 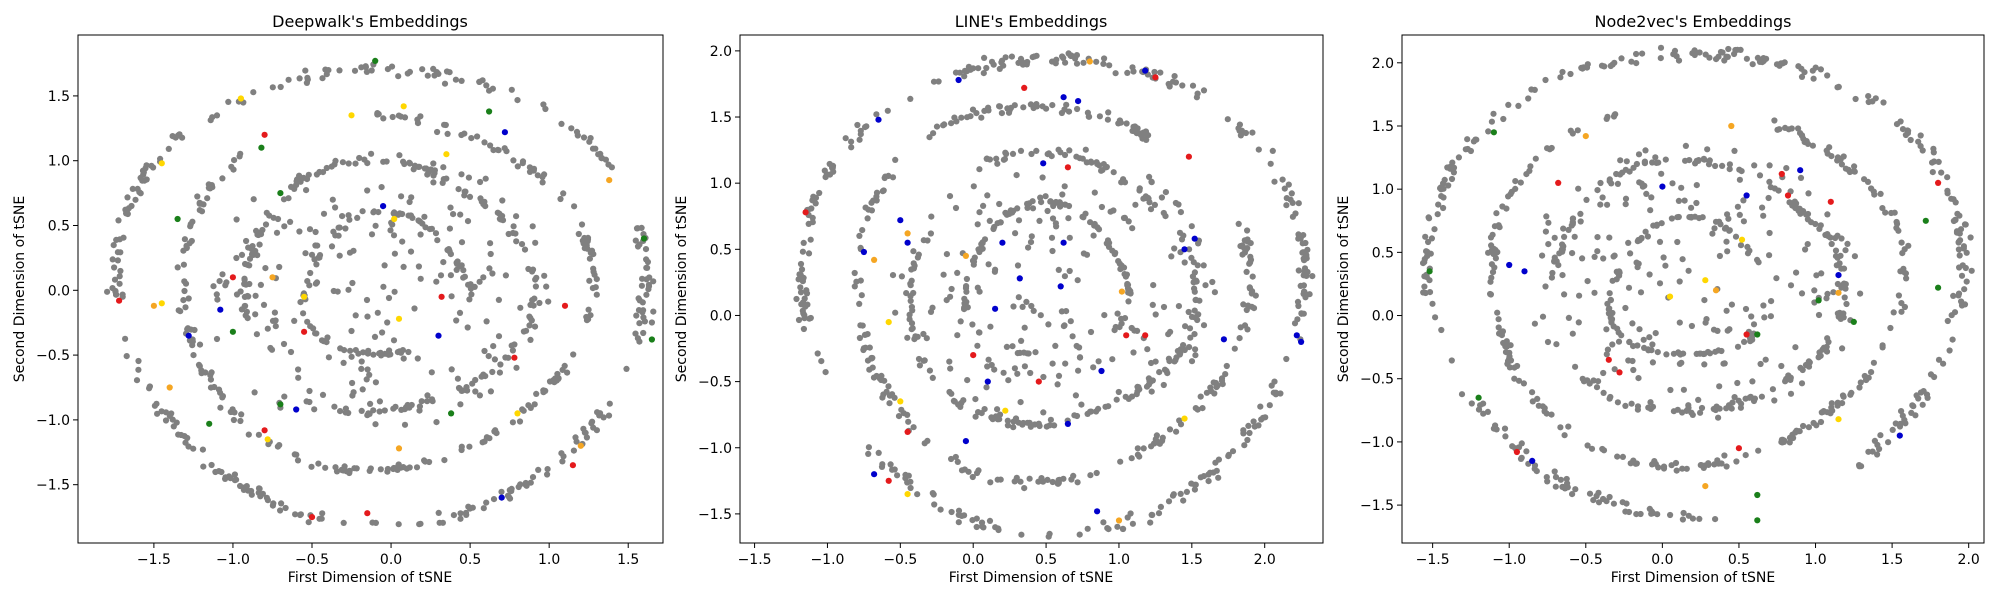 What do you see at coordinates (1698, 555) in the screenshot?
I see `x-axis-ticks: −1.5 −1.0 −0.5 0.0 0.5 1.0 1.5 2.0` at bounding box center [1698, 555].